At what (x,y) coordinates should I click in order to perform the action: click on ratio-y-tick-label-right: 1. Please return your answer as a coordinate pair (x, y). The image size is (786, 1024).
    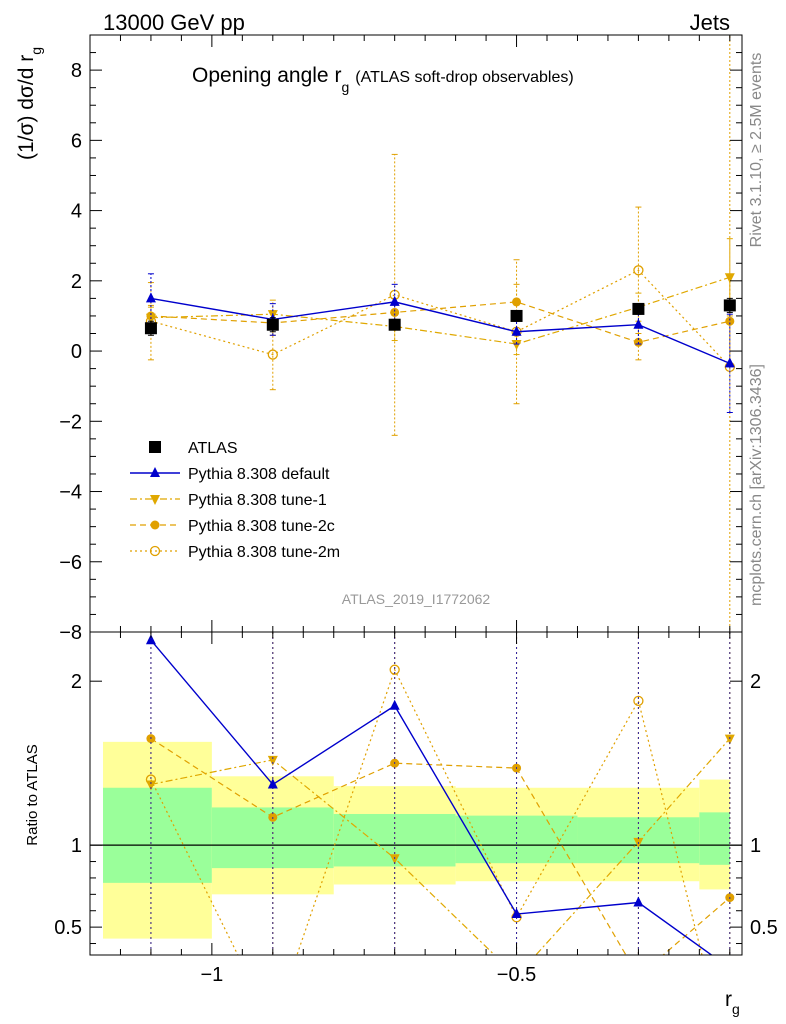
    Looking at the image, I should click on (755, 846).